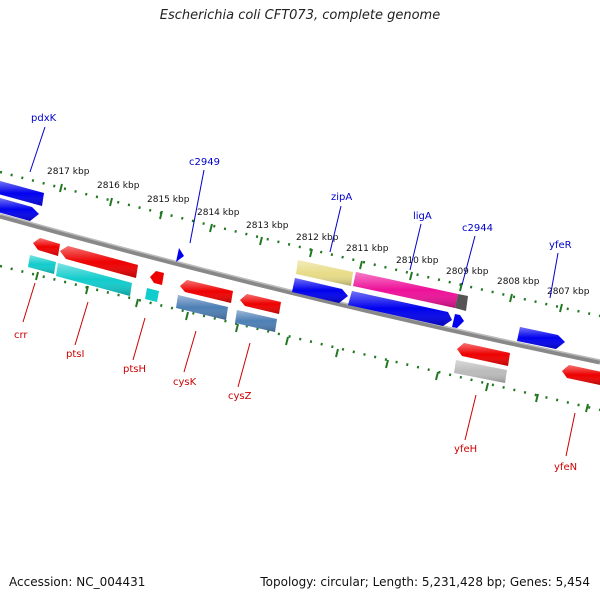 The height and width of the screenshot is (600, 600). Describe the element at coordinates (75, 354) in the screenshot. I see `gene-label-ptsI: ptsI` at that location.